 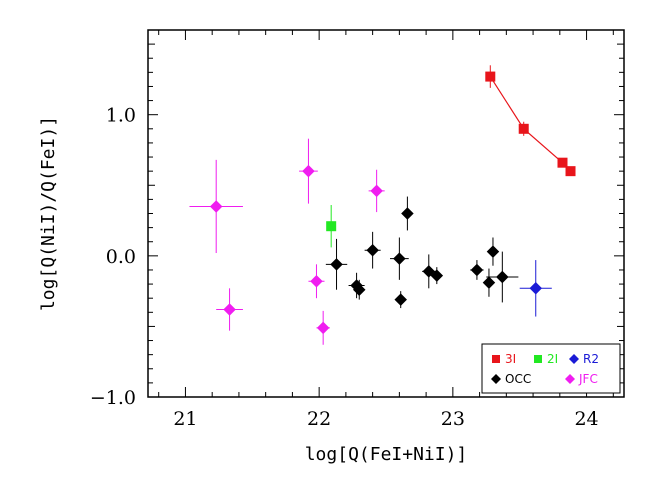 I want to click on series-3i, so click(x=530, y=121).